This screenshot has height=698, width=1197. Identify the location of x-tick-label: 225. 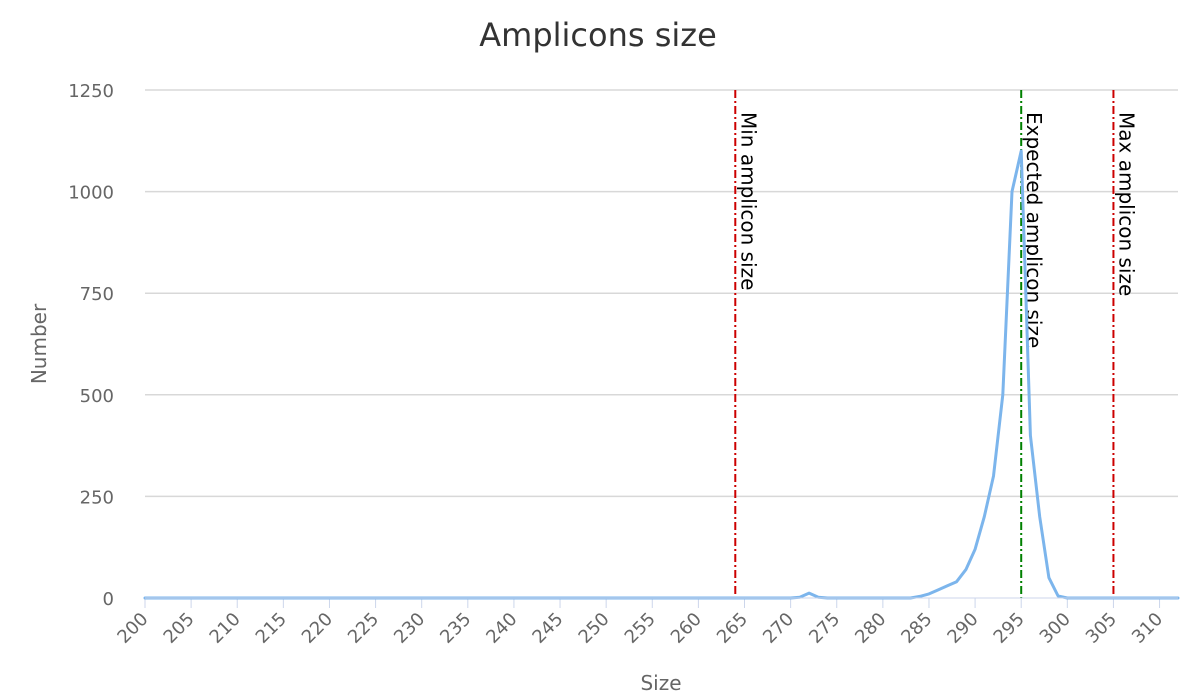
(363, 628).